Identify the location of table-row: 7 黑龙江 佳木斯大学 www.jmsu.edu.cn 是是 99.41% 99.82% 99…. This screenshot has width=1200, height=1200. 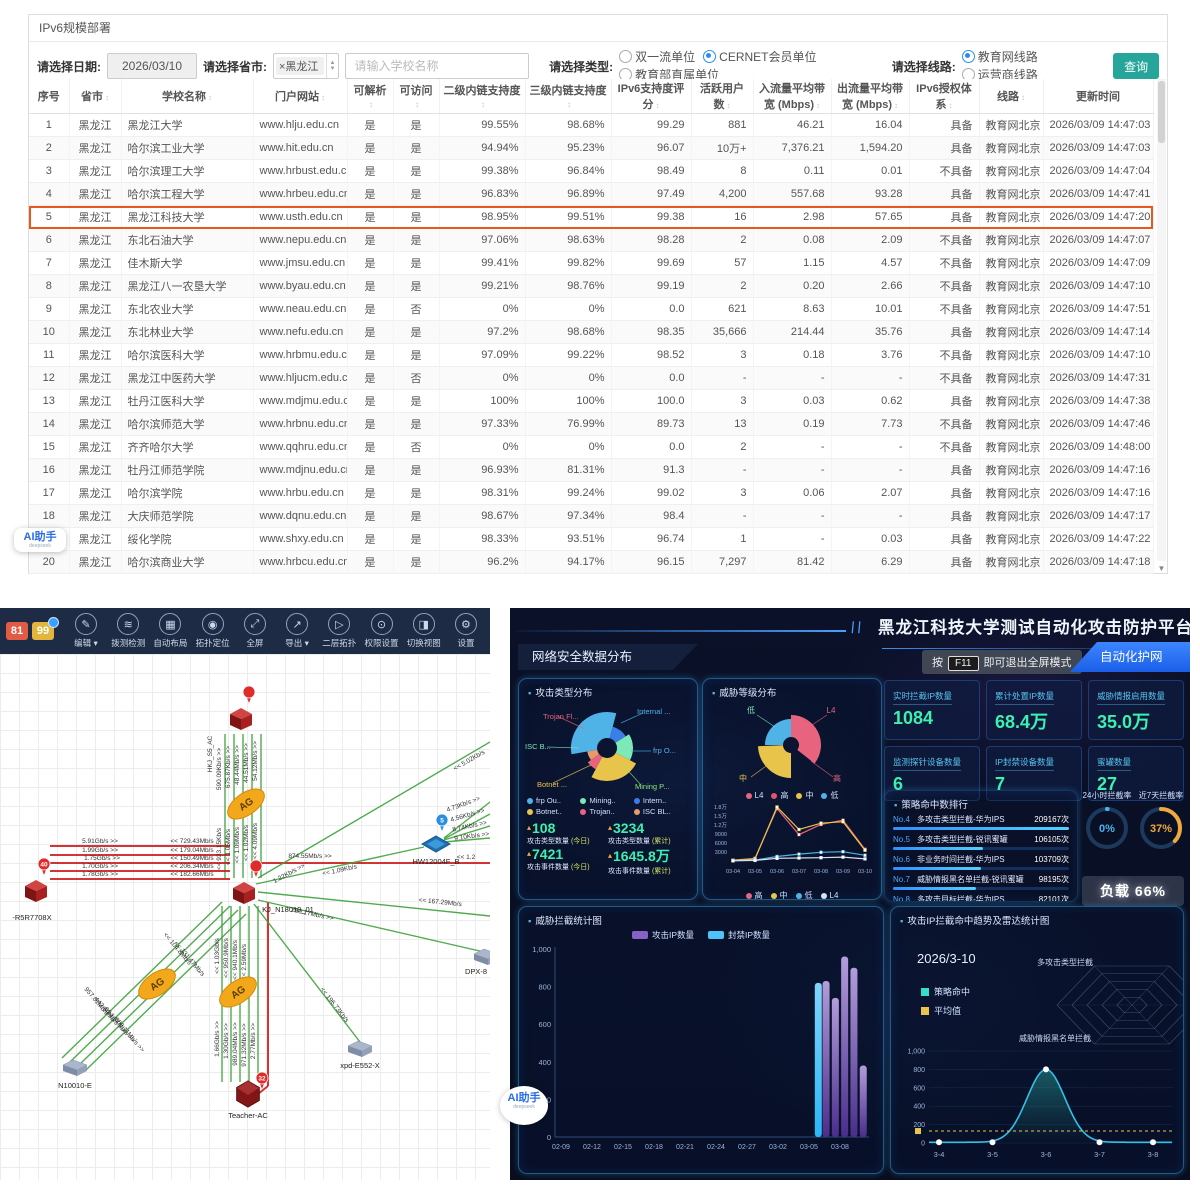
(591, 263).